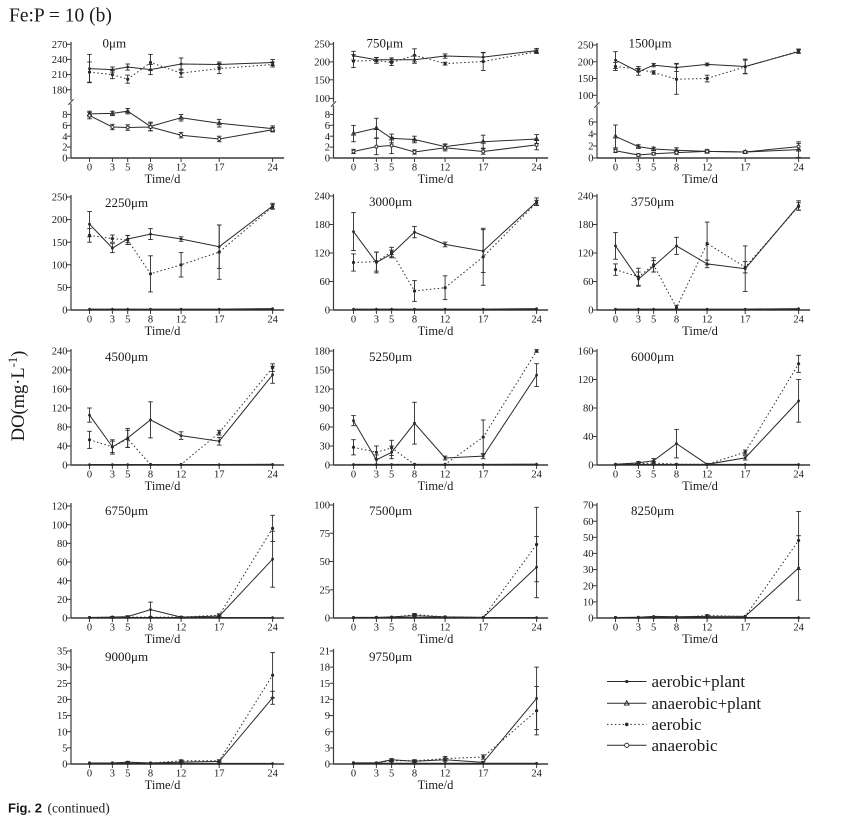  What do you see at coordinates (62, 716) in the screenshot?
I see `svg-text: 15` at bounding box center [62, 716].